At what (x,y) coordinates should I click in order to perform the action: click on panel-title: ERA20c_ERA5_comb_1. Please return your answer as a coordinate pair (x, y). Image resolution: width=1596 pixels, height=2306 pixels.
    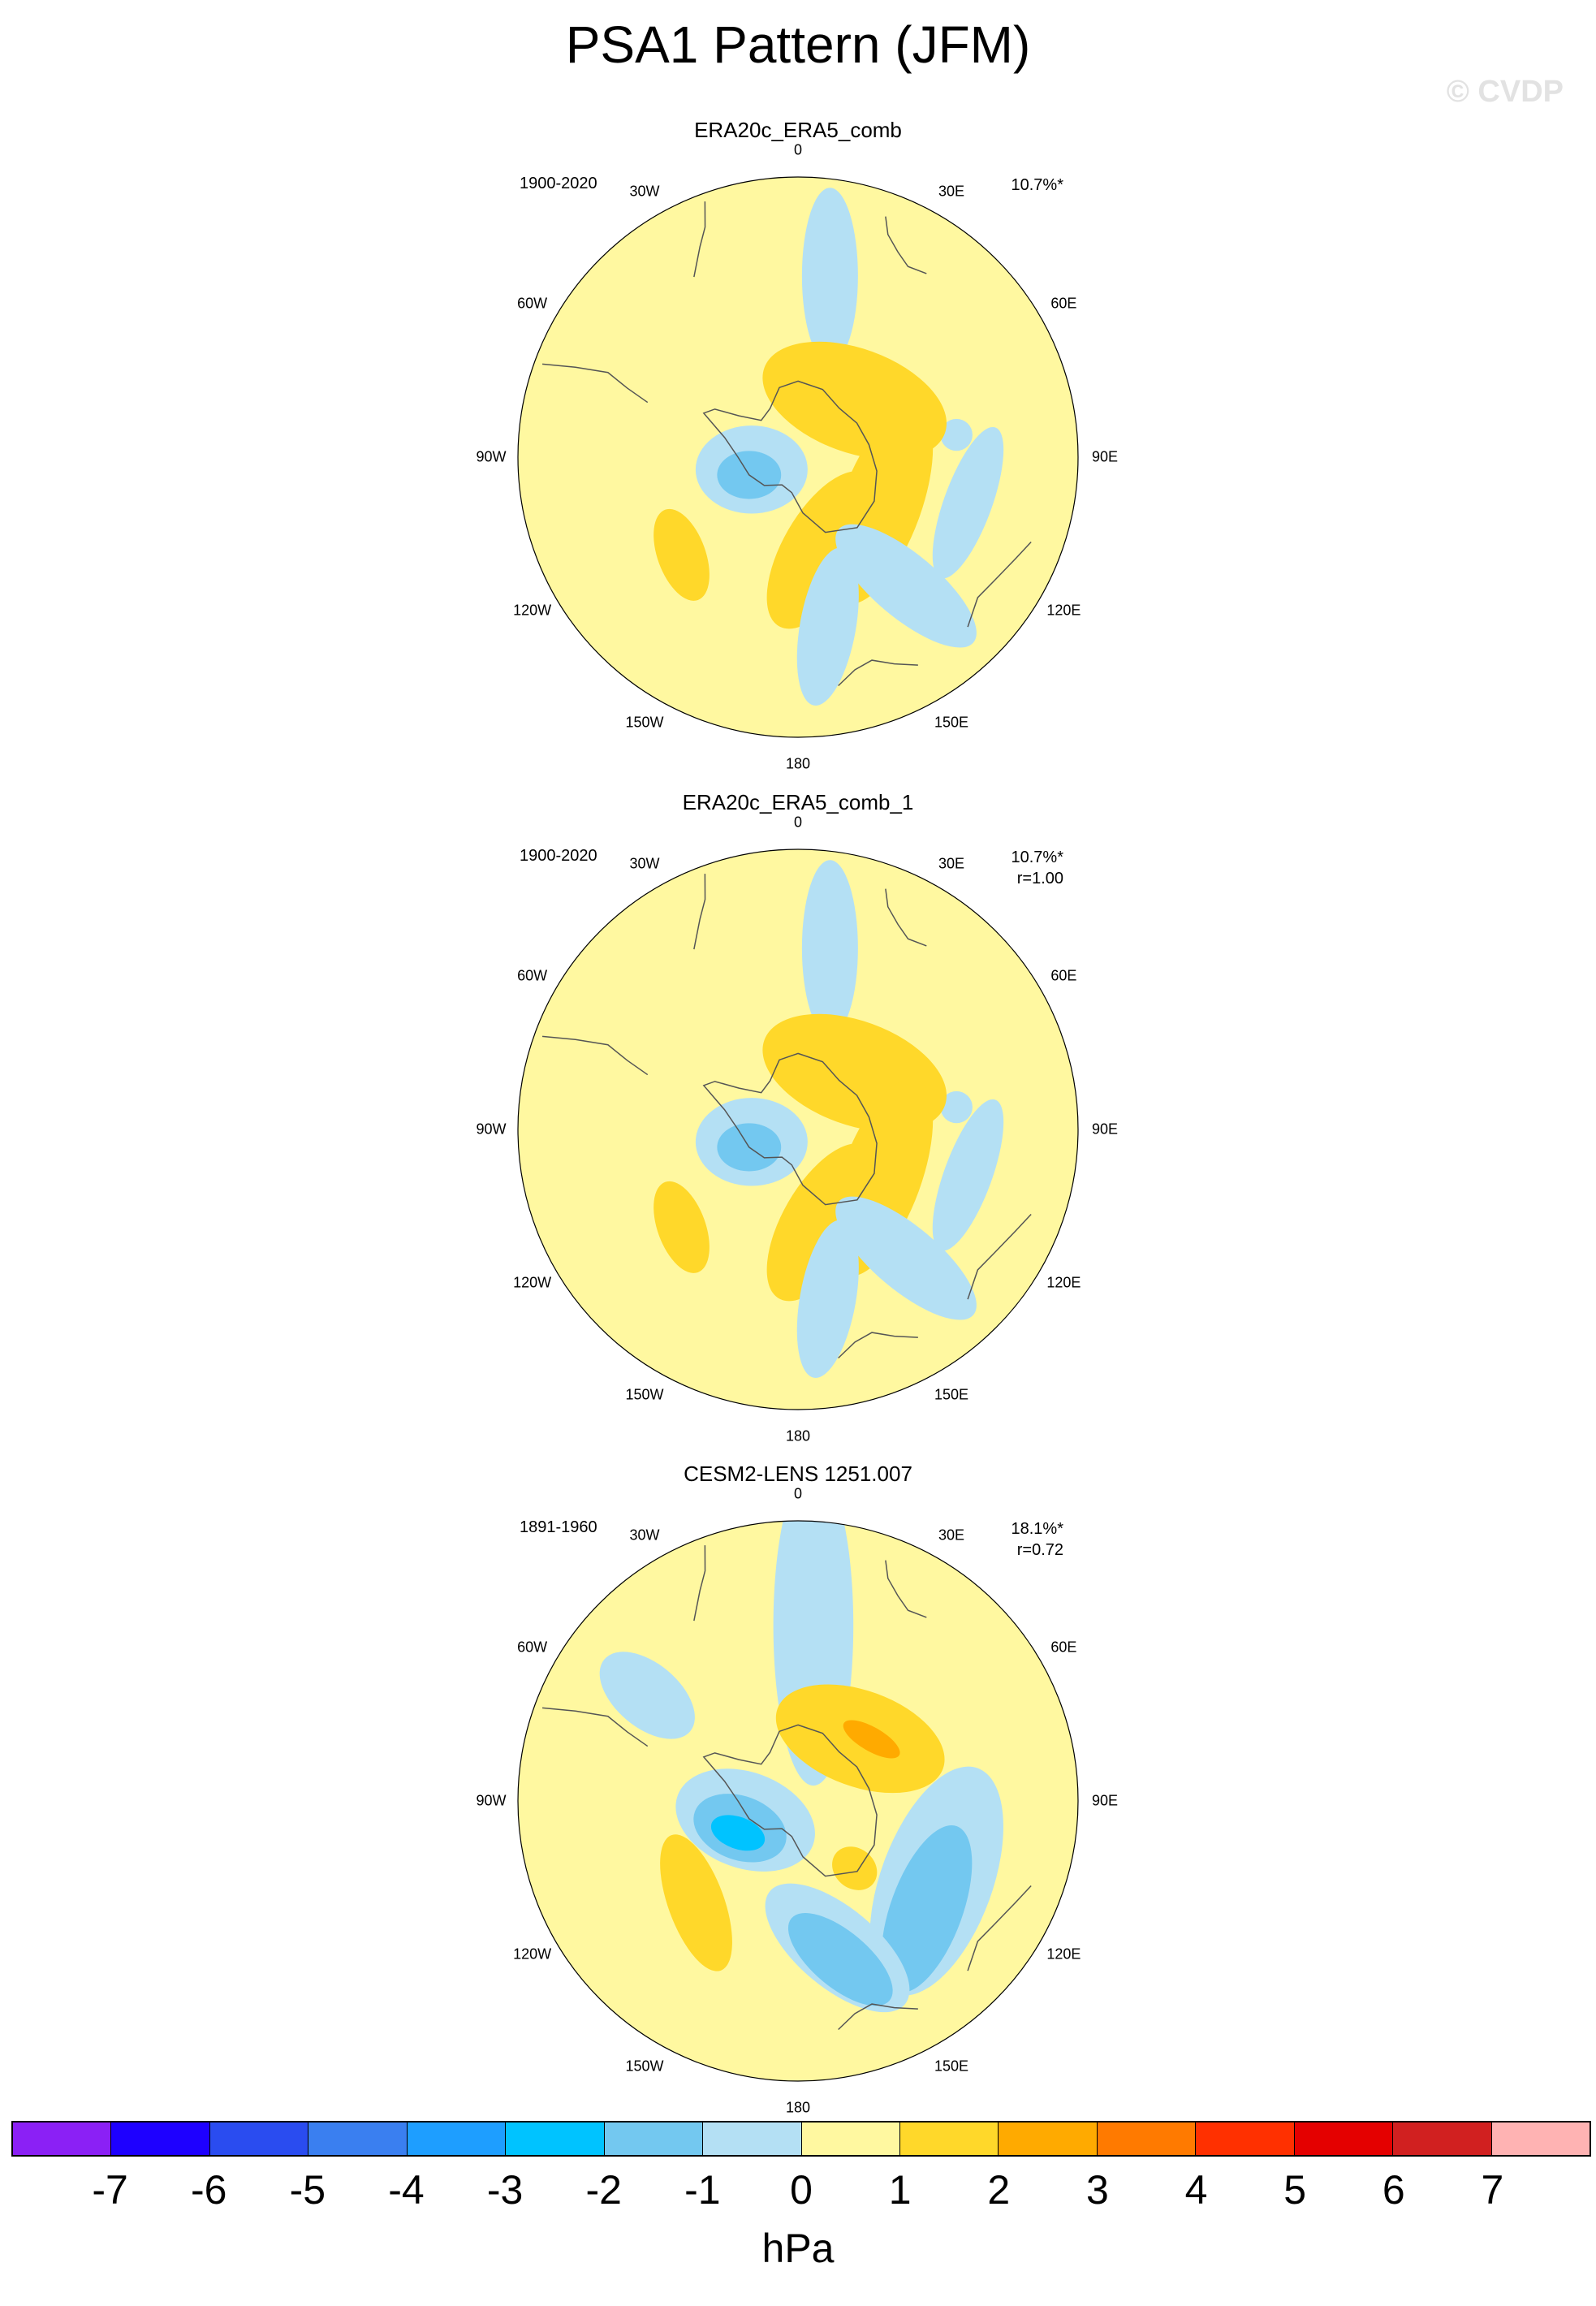
    Looking at the image, I should click on (798, 802).